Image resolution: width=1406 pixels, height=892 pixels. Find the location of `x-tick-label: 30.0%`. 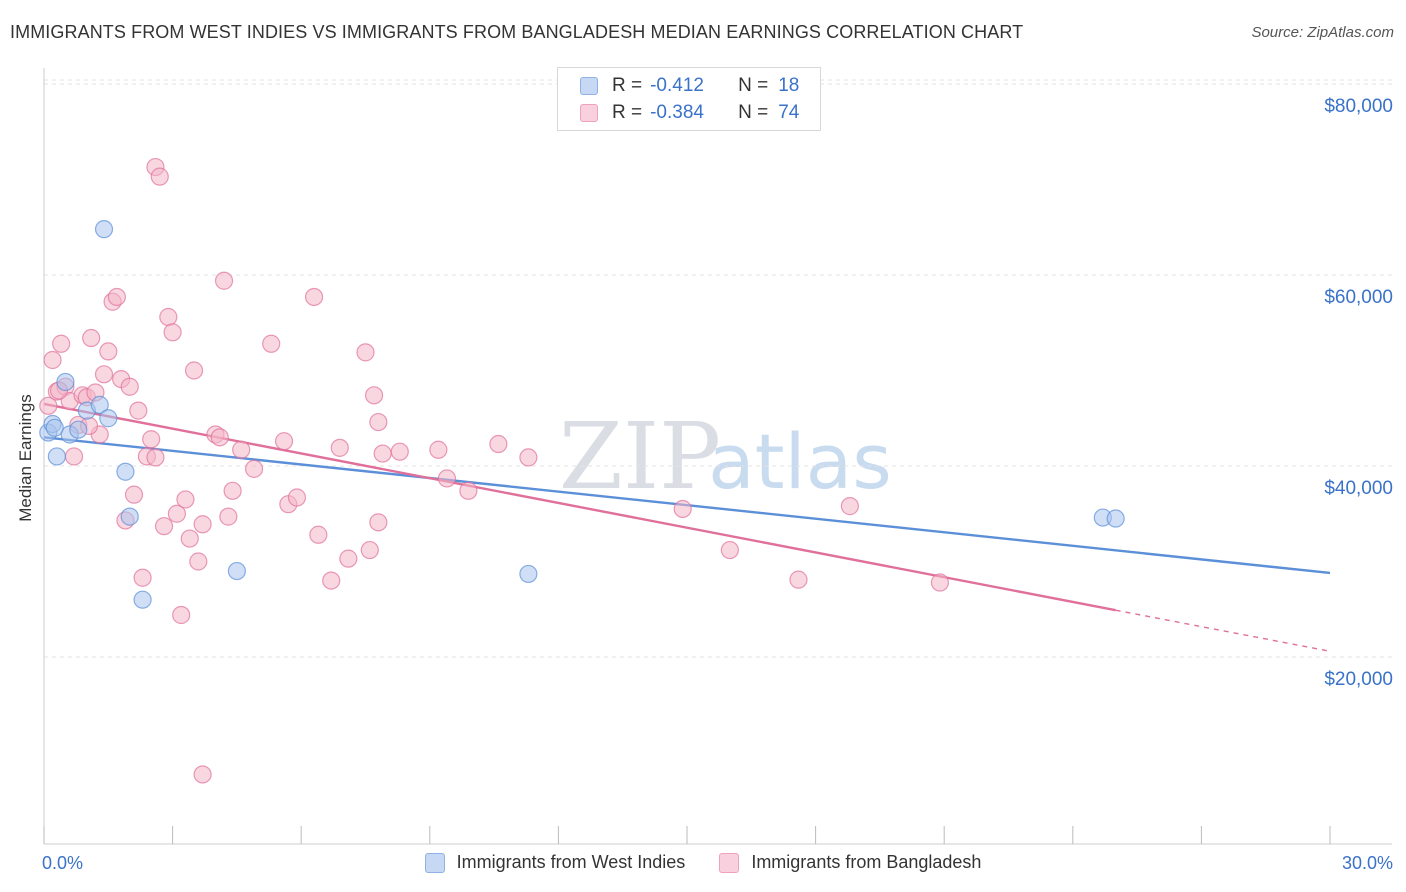

x-tick-label: 30.0% is located at coordinates (1367, 863).